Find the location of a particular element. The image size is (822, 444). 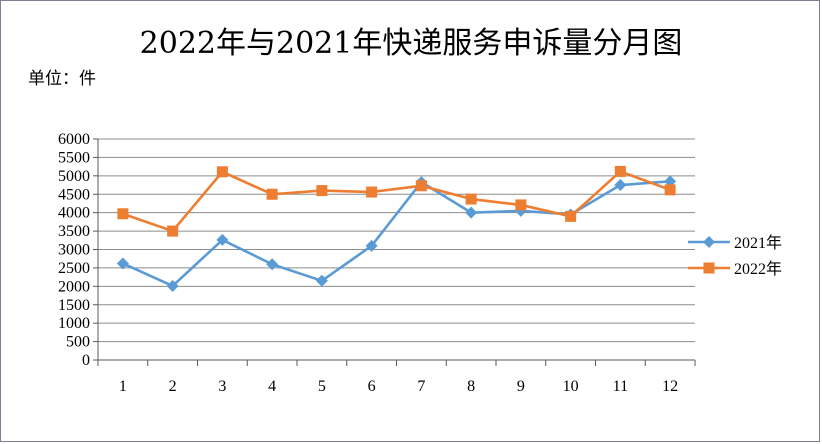

x-tick-label: 3 is located at coordinates (222, 386).